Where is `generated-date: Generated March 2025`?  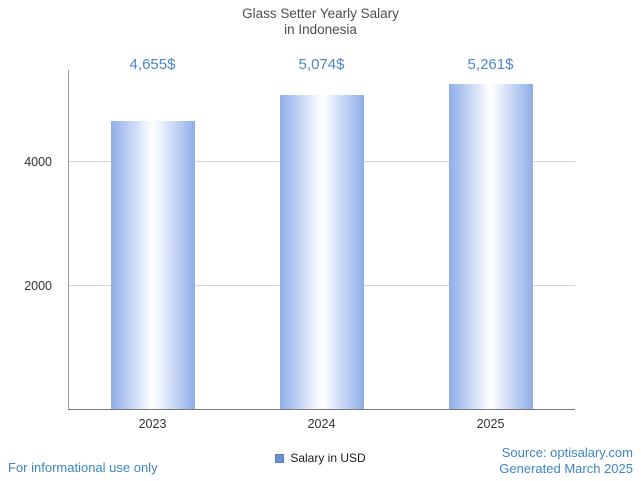 generated-date: Generated March 2025 is located at coordinates (566, 468).